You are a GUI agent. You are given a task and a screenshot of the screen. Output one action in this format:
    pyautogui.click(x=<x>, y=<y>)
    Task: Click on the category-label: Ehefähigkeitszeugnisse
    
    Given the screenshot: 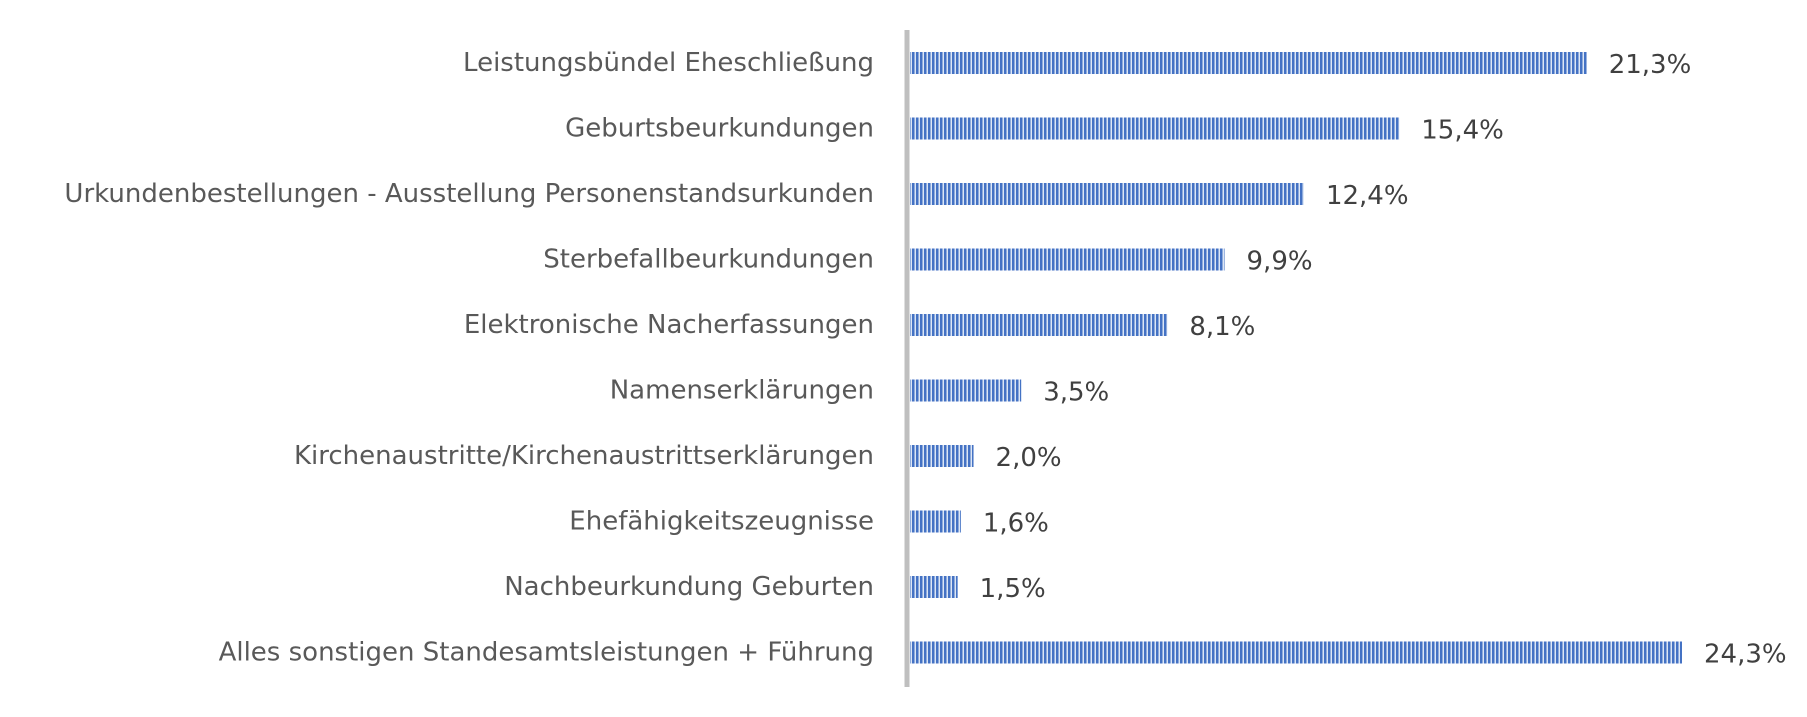 What is the action you would take?
    pyautogui.click(x=721, y=522)
    